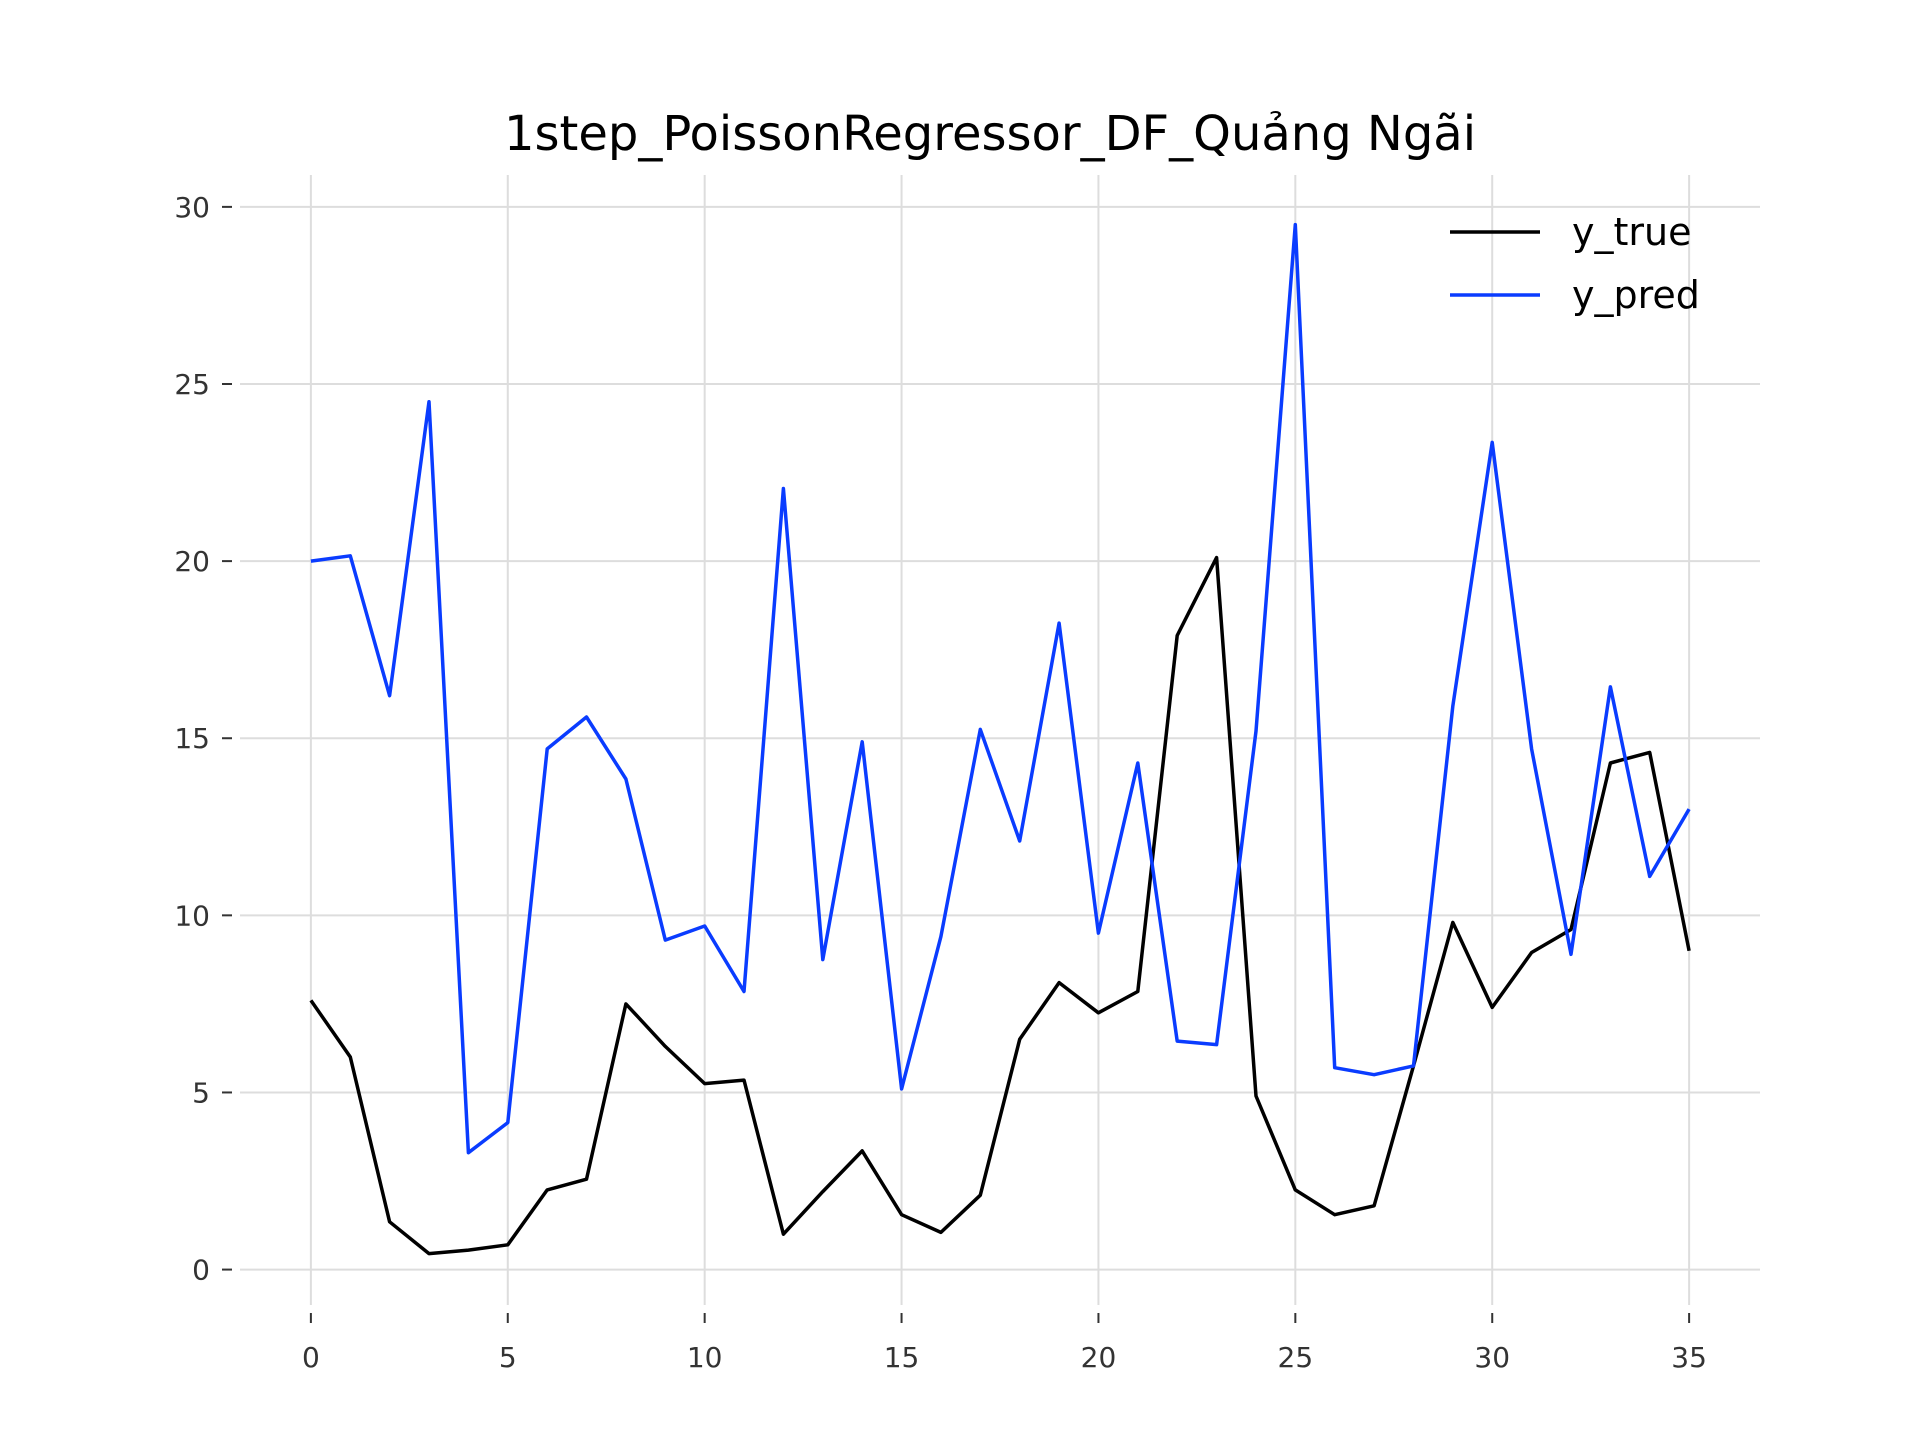  Describe the element at coordinates (1099, 1357) in the screenshot. I see `x-tick-label: 20` at that location.